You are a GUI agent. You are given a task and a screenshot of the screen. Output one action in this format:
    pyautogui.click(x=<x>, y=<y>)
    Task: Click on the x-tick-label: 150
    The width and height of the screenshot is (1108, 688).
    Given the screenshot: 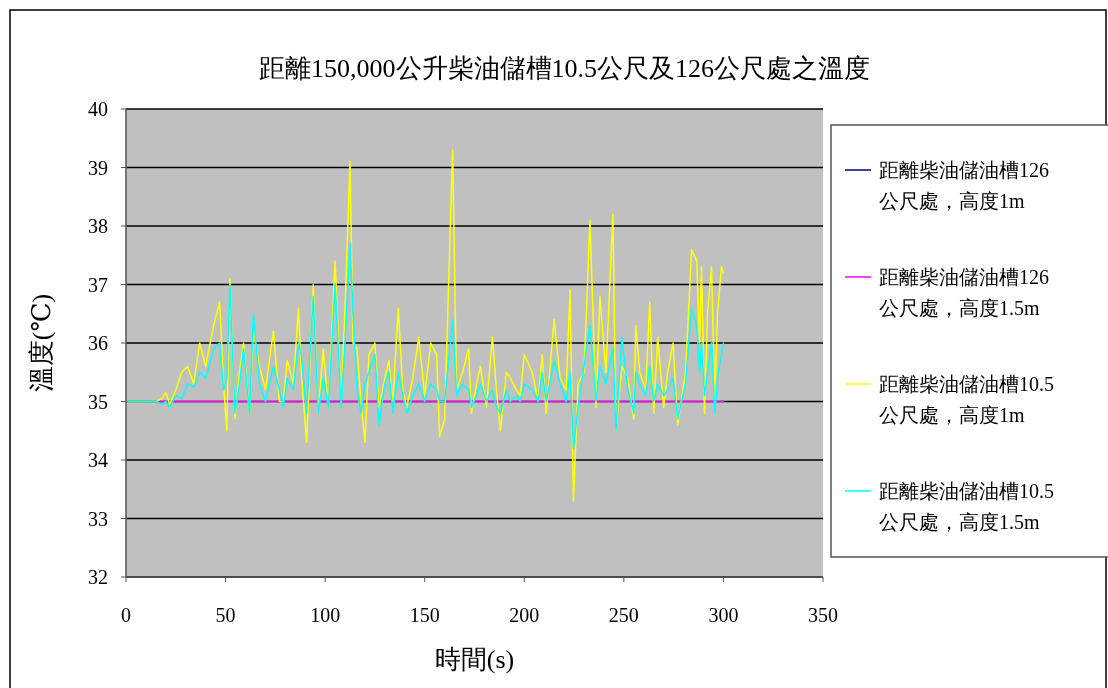 What is the action you would take?
    pyautogui.click(x=424, y=615)
    